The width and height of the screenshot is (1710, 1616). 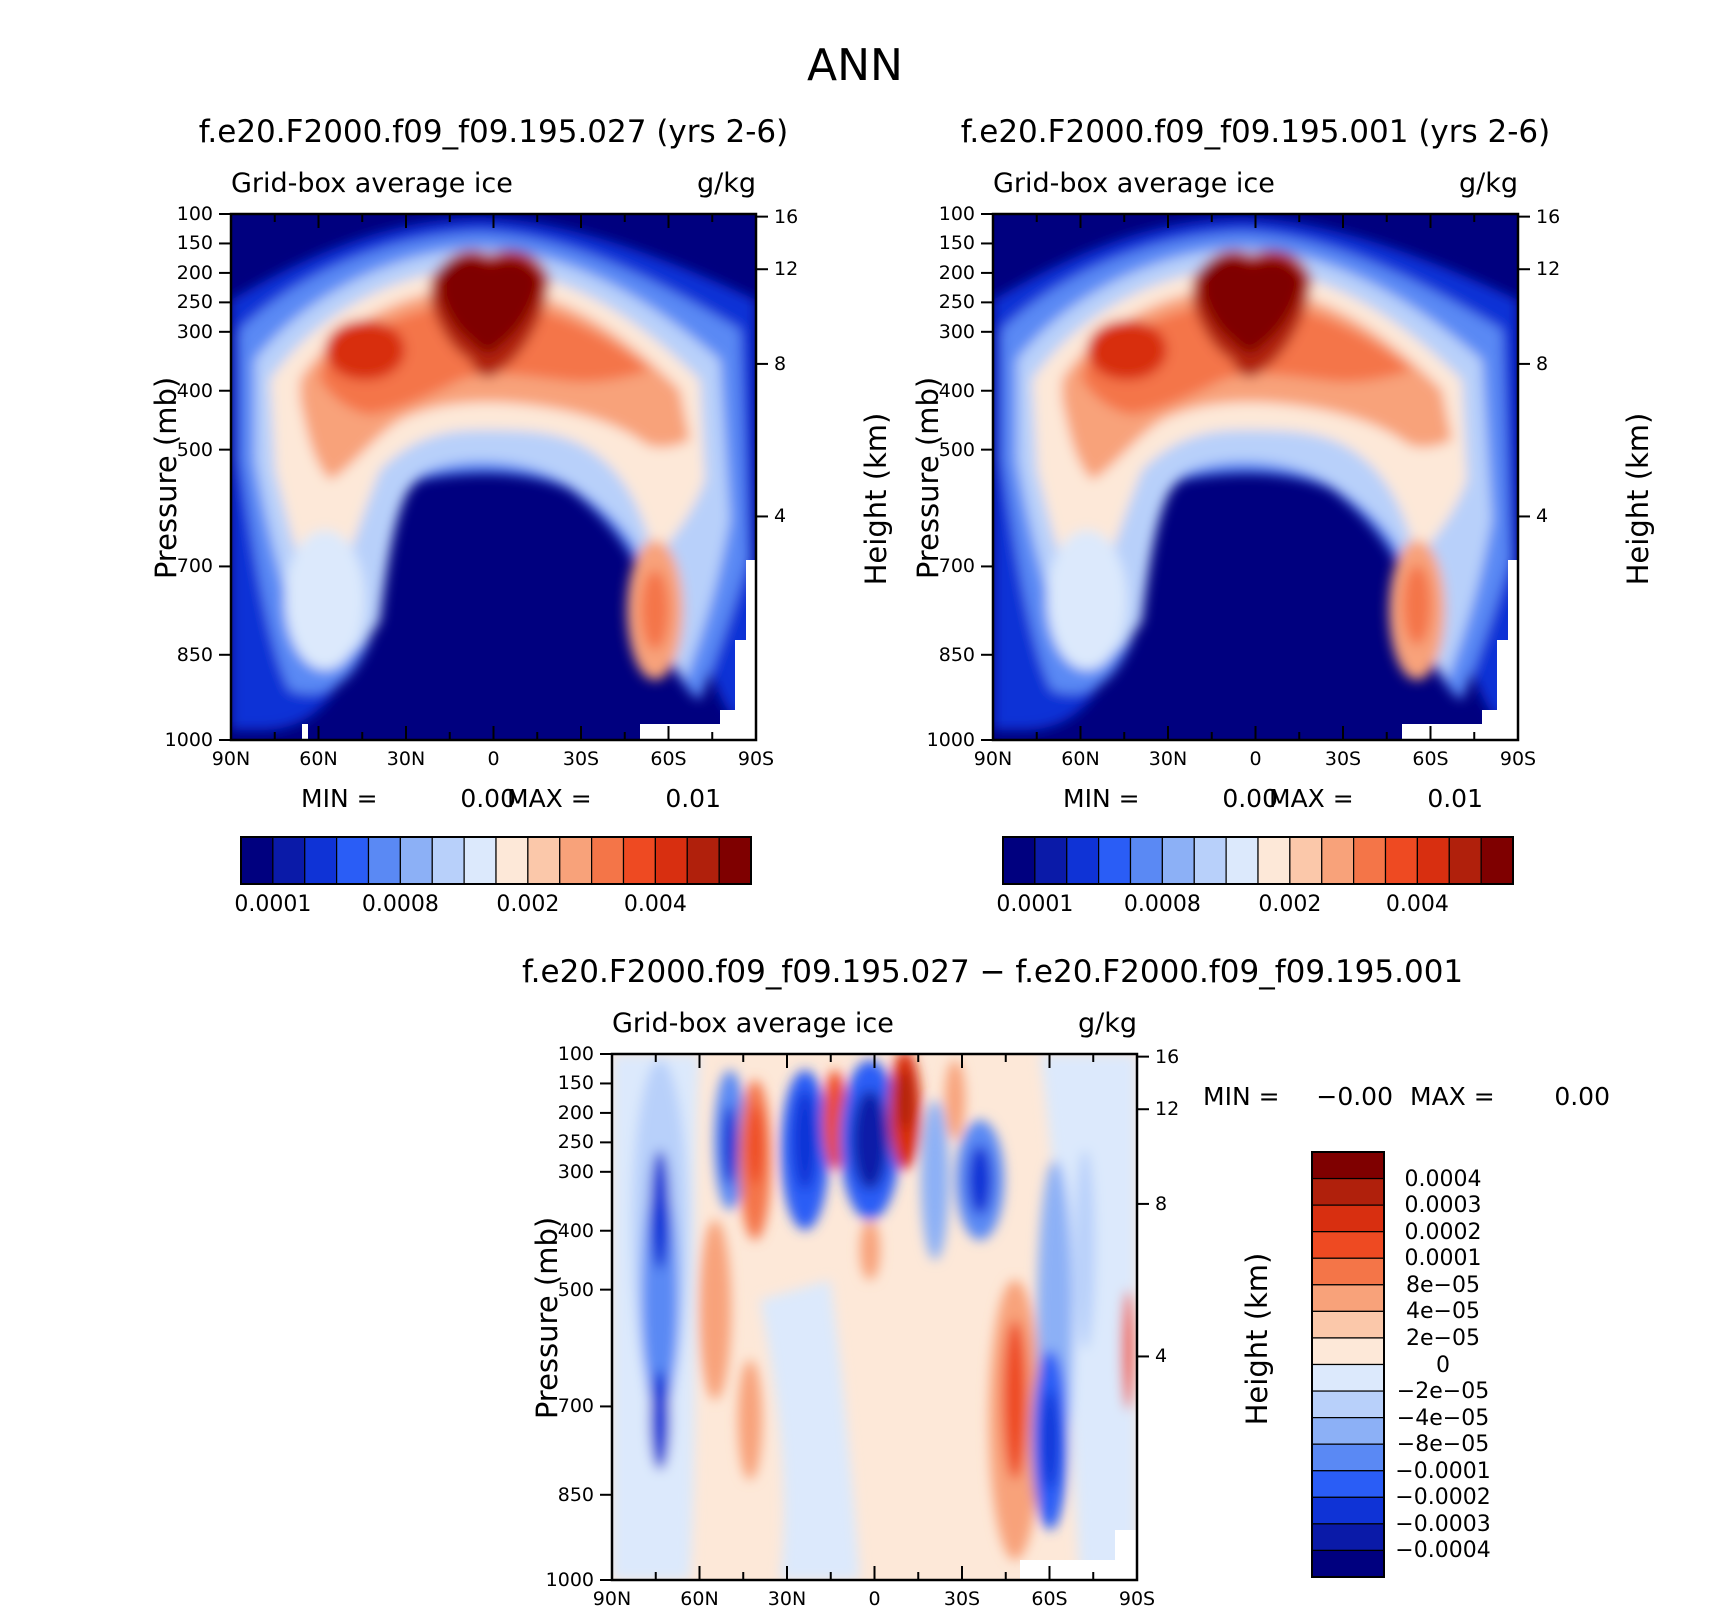 What do you see at coordinates (780, 516) in the screenshot?
I see `panel-1-ytick-right-label: 4` at bounding box center [780, 516].